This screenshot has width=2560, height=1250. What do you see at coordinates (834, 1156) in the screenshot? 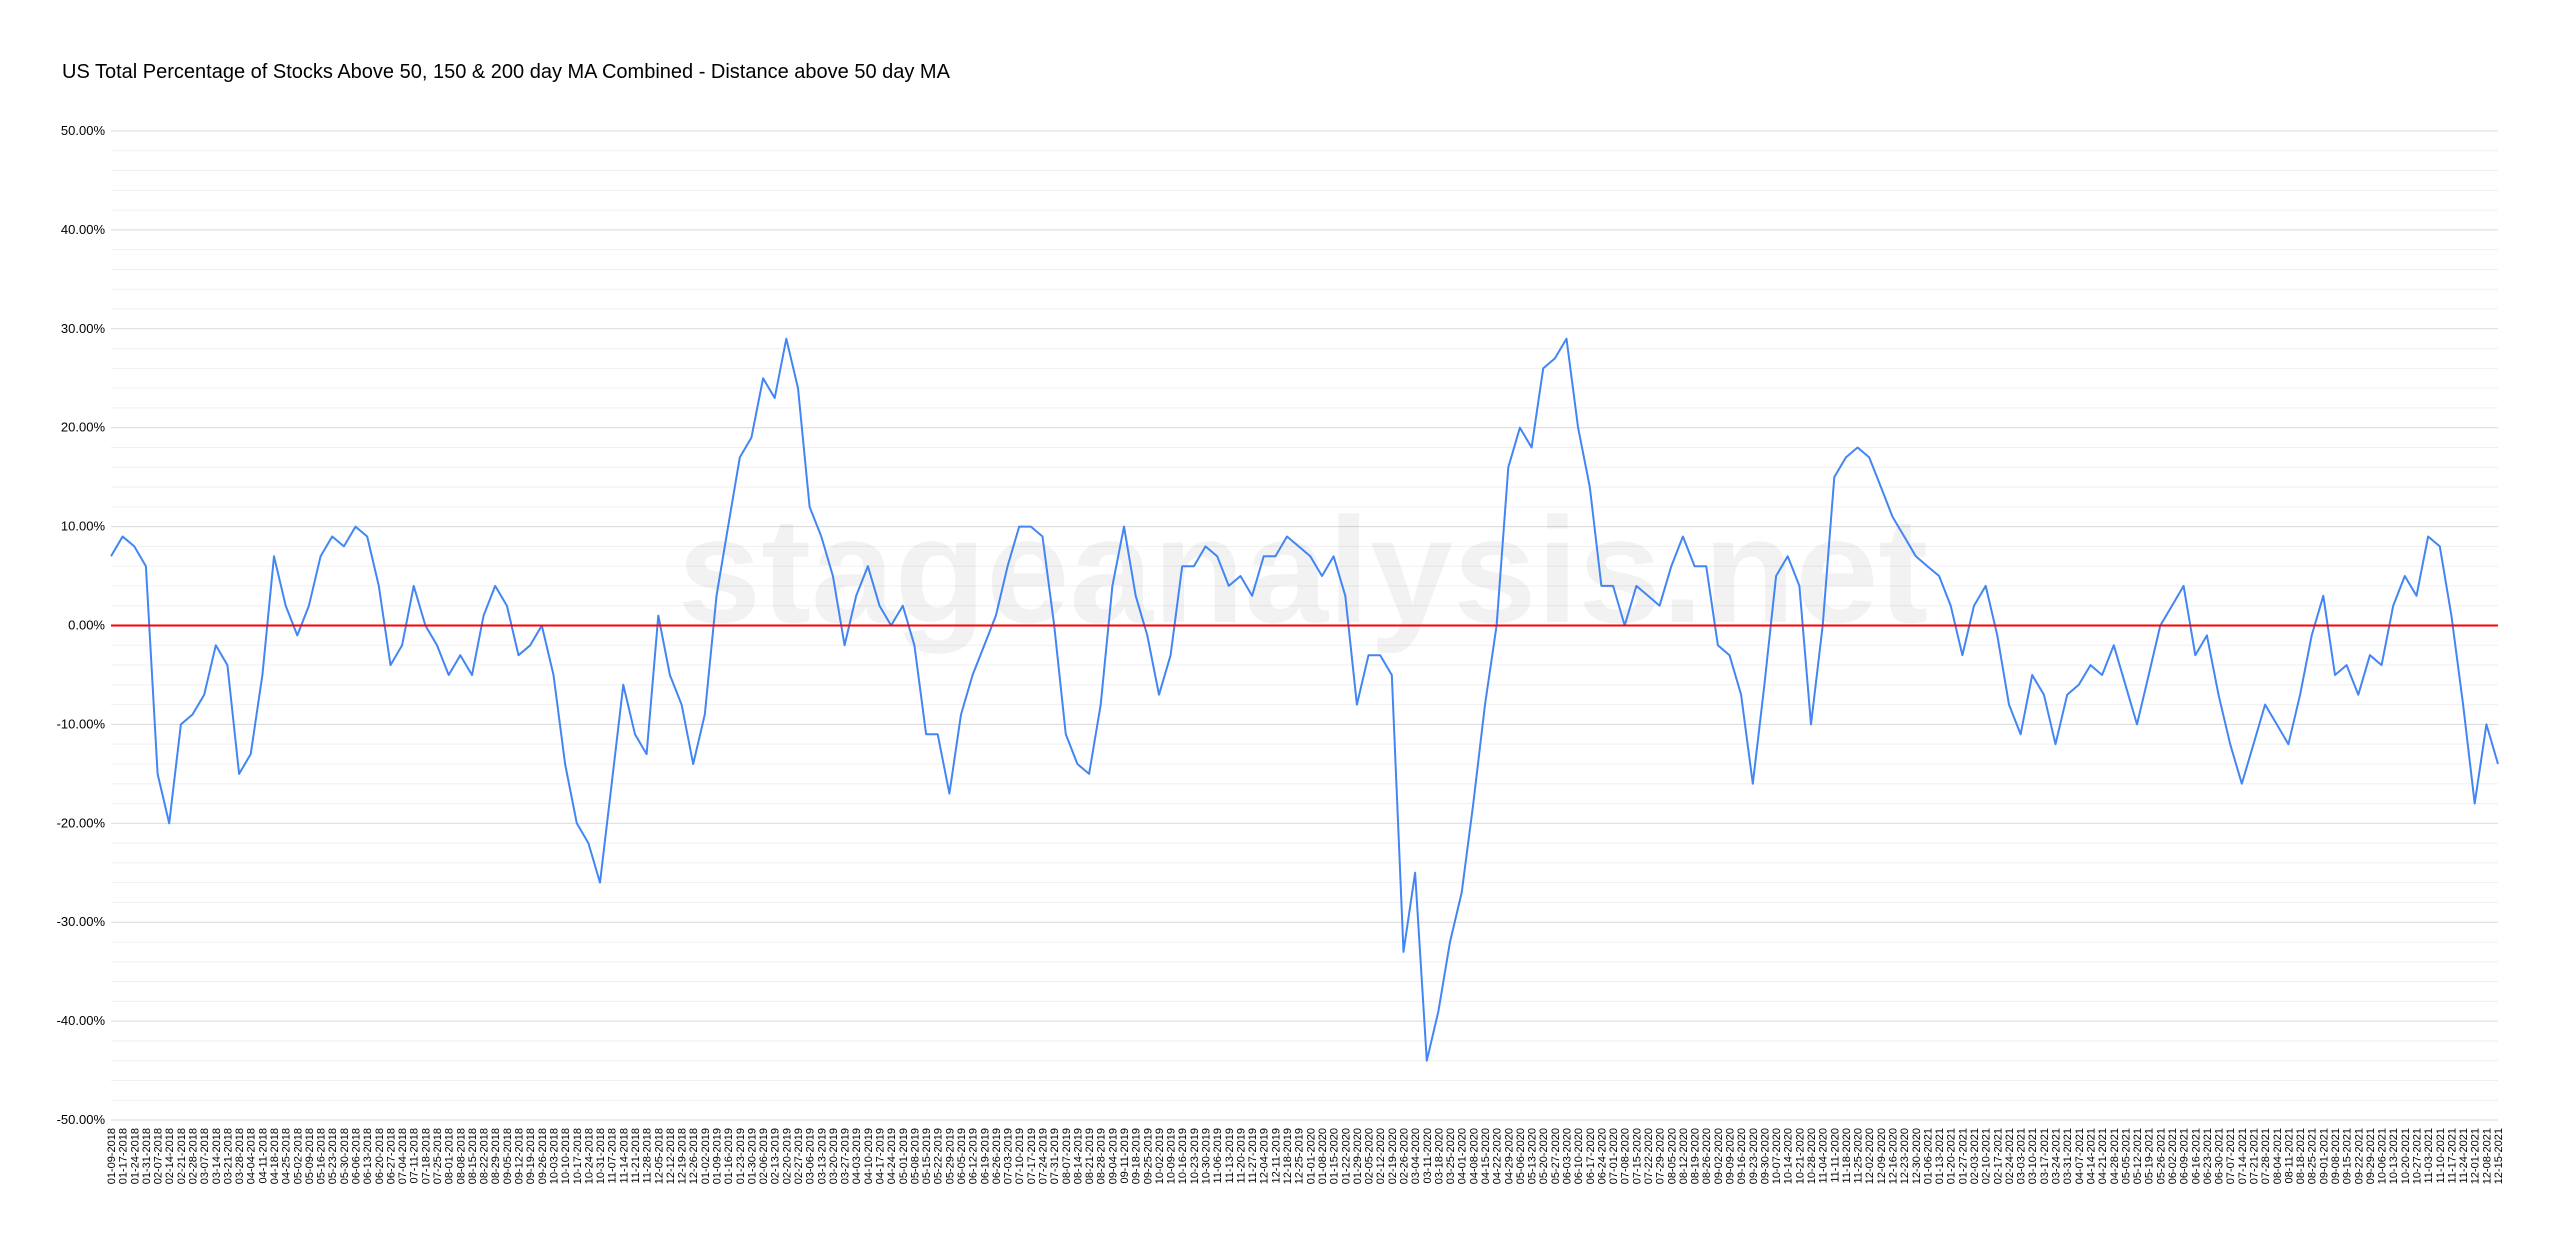
I see `x-tick-label: 03-20-2019` at bounding box center [834, 1156].